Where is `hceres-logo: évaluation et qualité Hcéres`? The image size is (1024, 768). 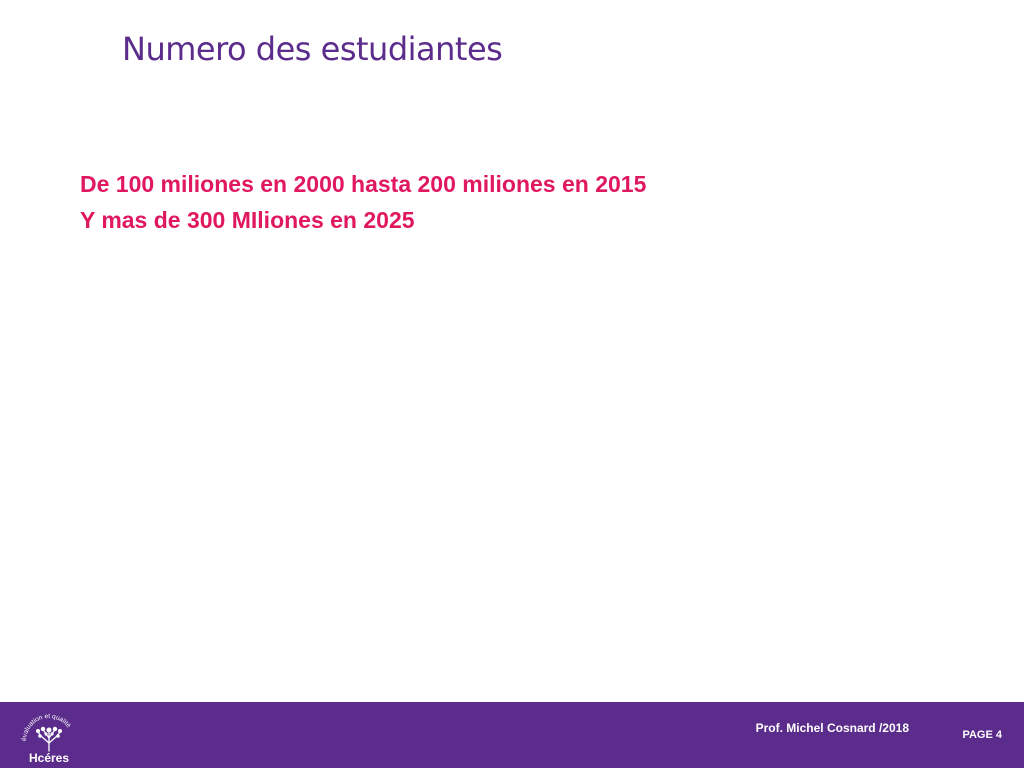 hceres-logo: évaluation et qualité Hcéres is located at coordinates (46, 739).